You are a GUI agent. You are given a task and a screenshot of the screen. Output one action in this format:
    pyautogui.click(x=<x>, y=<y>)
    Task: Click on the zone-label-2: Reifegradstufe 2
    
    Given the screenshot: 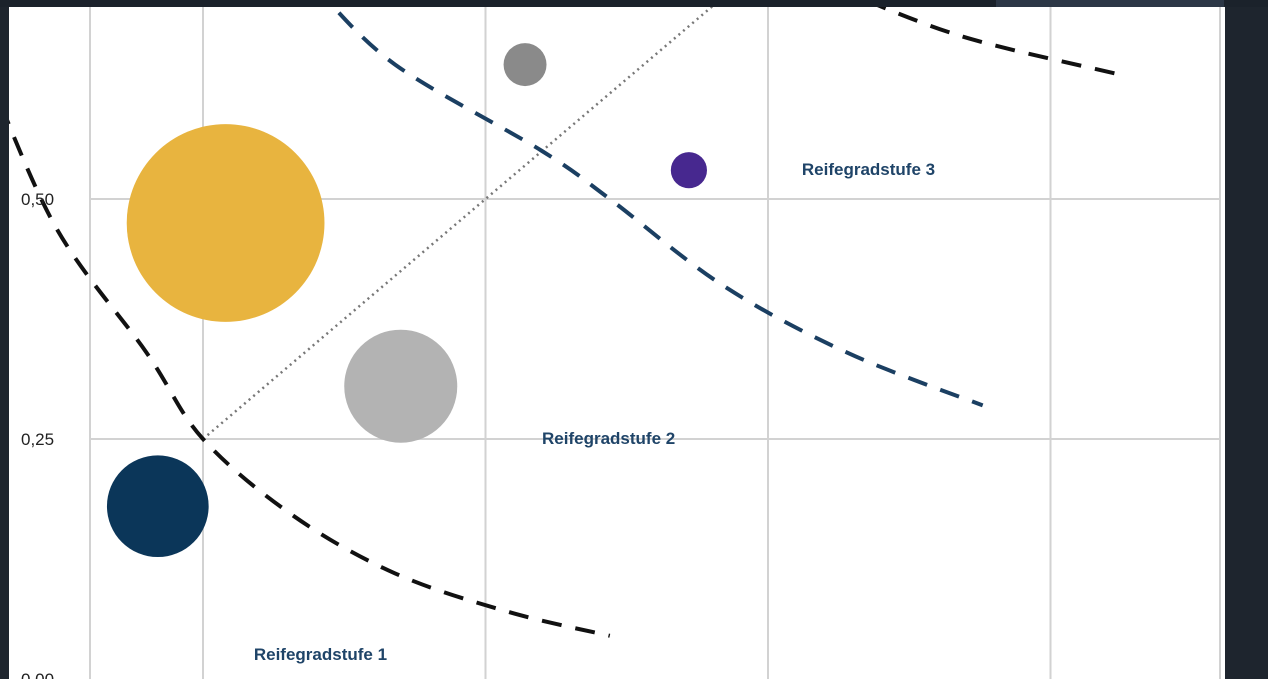 What is the action you would take?
    pyautogui.click(x=608, y=438)
    